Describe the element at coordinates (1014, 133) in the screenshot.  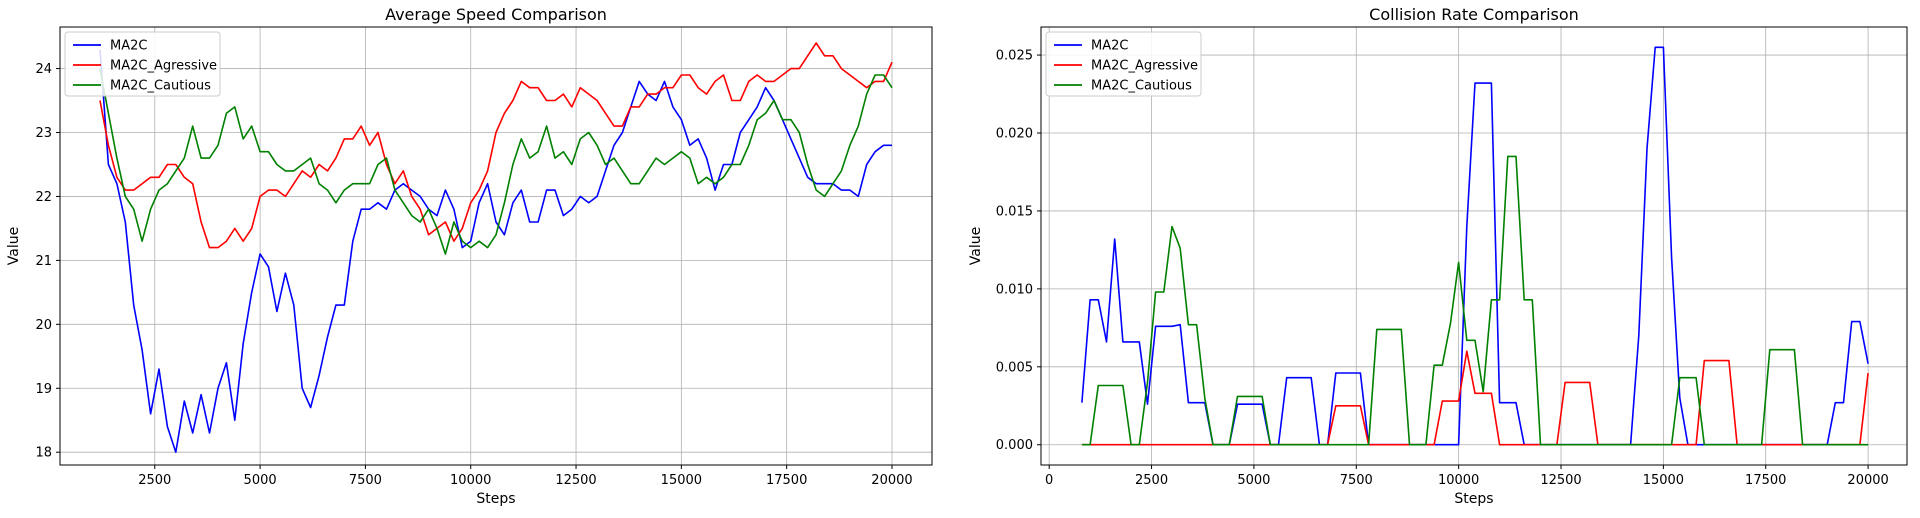
I see `y-tick-label: 0.020` at that location.